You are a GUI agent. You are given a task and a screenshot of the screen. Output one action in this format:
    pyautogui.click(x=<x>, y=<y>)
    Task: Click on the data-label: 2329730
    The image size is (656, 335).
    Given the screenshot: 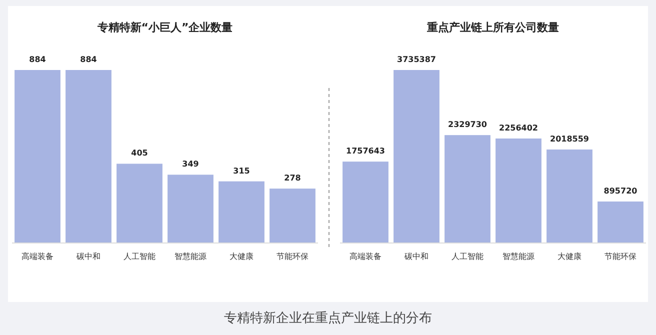 What is the action you would take?
    pyautogui.click(x=468, y=125)
    